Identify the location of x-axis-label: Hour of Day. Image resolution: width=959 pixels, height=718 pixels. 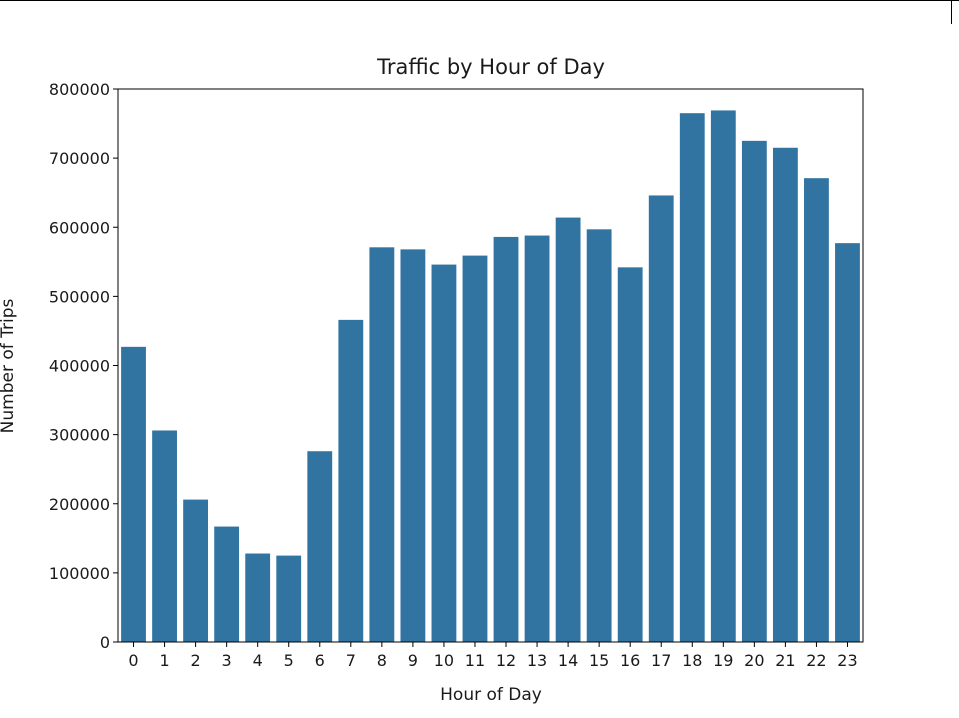
(491, 695).